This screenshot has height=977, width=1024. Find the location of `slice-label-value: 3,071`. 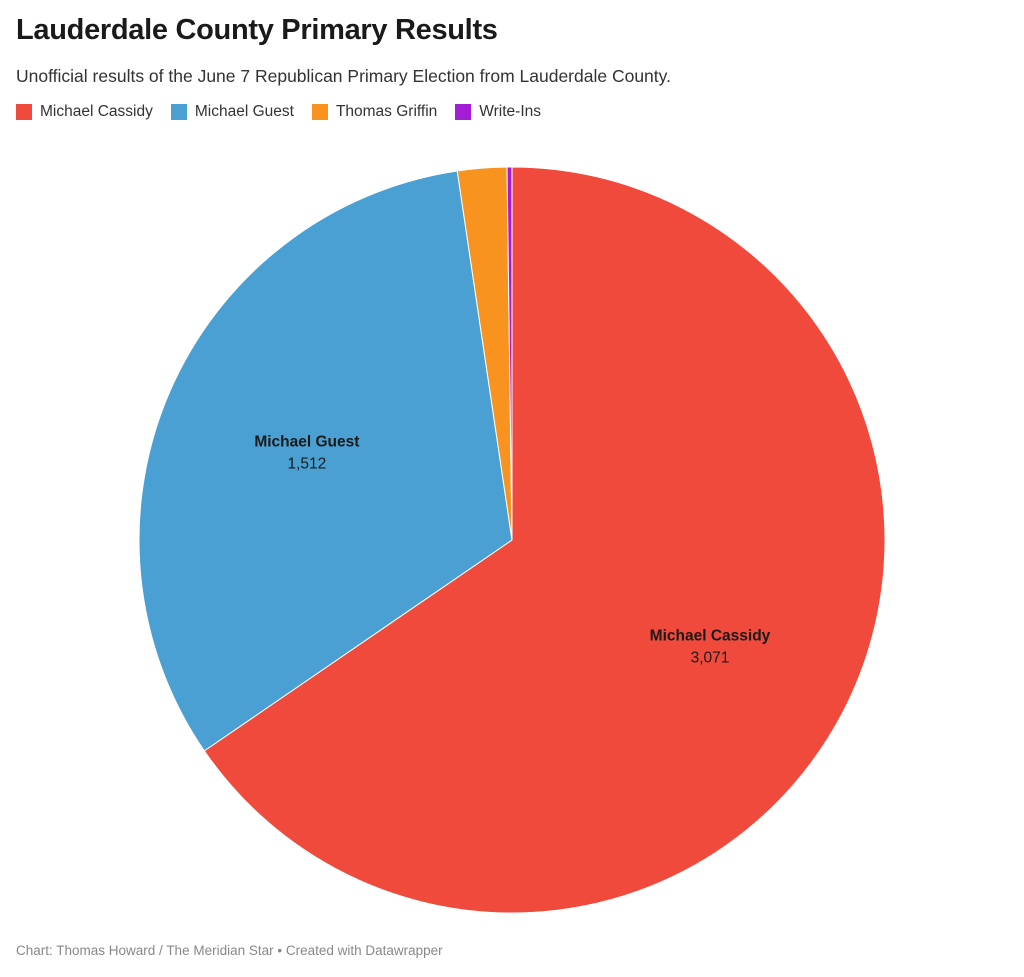

slice-label-value: 3,071 is located at coordinates (710, 657).